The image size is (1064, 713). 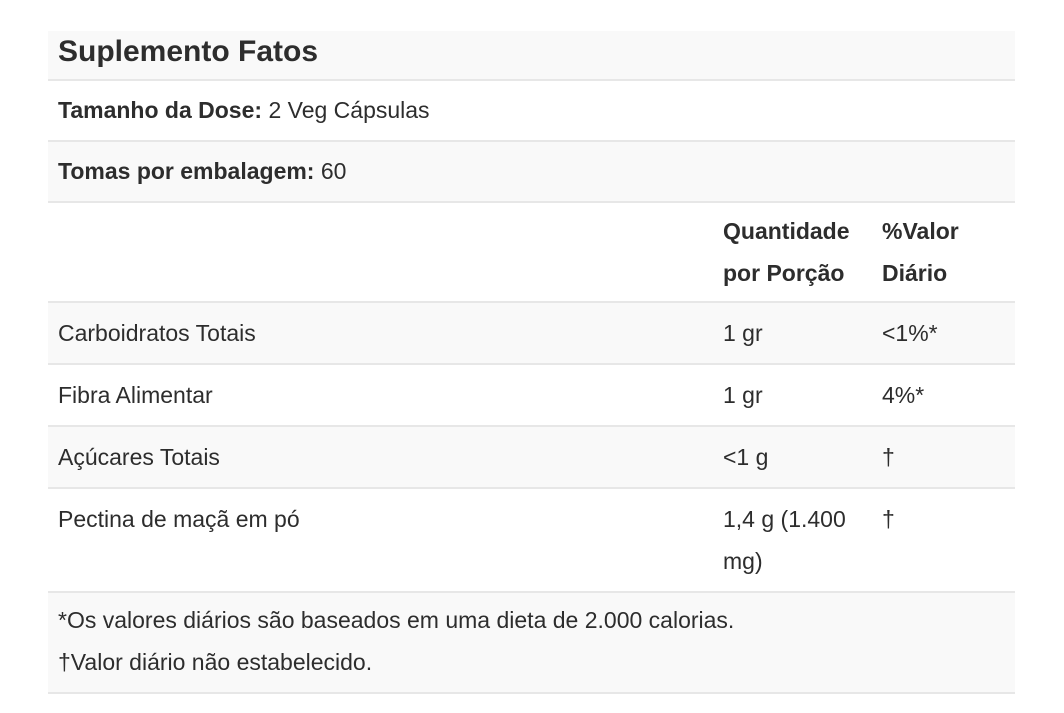 What do you see at coordinates (160, 110) in the screenshot?
I see `serving-size-label: Tamanho da Dose:` at bounding box center [160, 110].